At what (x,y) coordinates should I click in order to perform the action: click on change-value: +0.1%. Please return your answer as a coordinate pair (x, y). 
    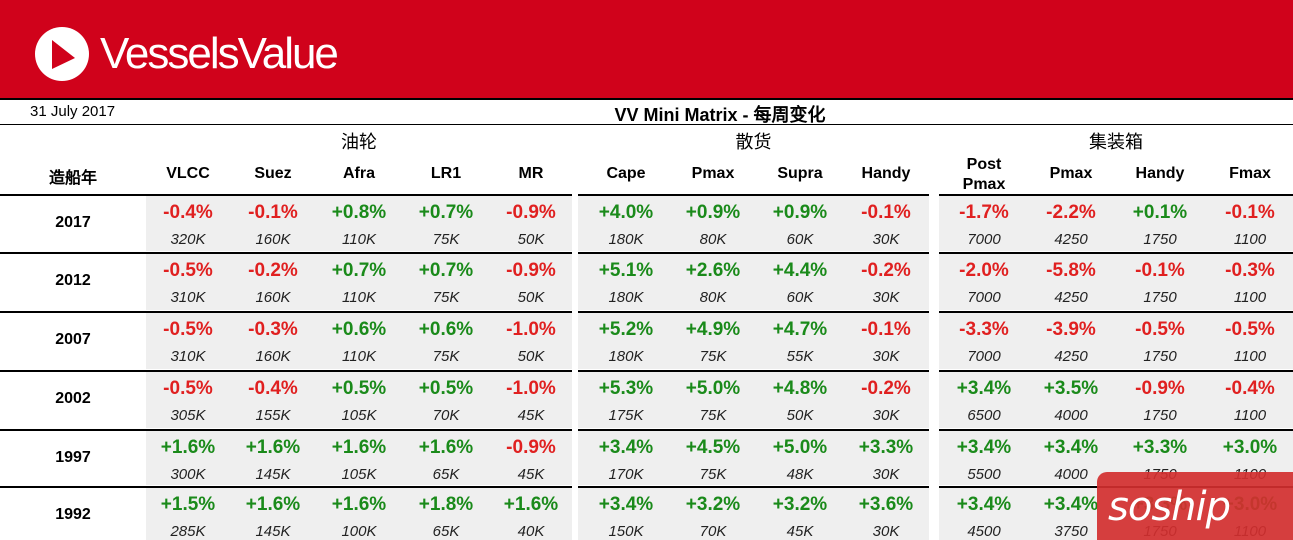
    Looking at the image, I should click on (1160, 212).